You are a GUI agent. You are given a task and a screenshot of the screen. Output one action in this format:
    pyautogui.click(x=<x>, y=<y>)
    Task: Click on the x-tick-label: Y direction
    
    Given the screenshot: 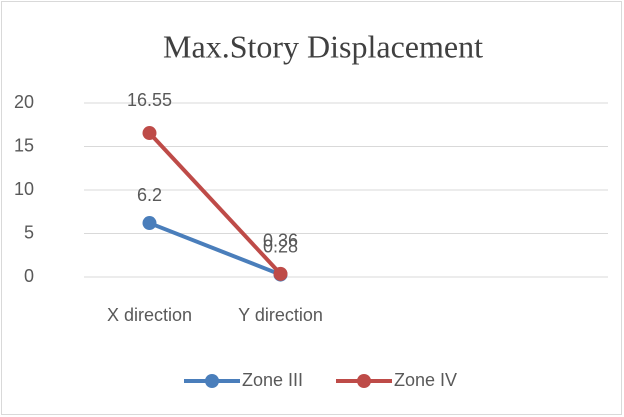 What is the action you would take?
    pyautogui.click(x=280, y=315)
    